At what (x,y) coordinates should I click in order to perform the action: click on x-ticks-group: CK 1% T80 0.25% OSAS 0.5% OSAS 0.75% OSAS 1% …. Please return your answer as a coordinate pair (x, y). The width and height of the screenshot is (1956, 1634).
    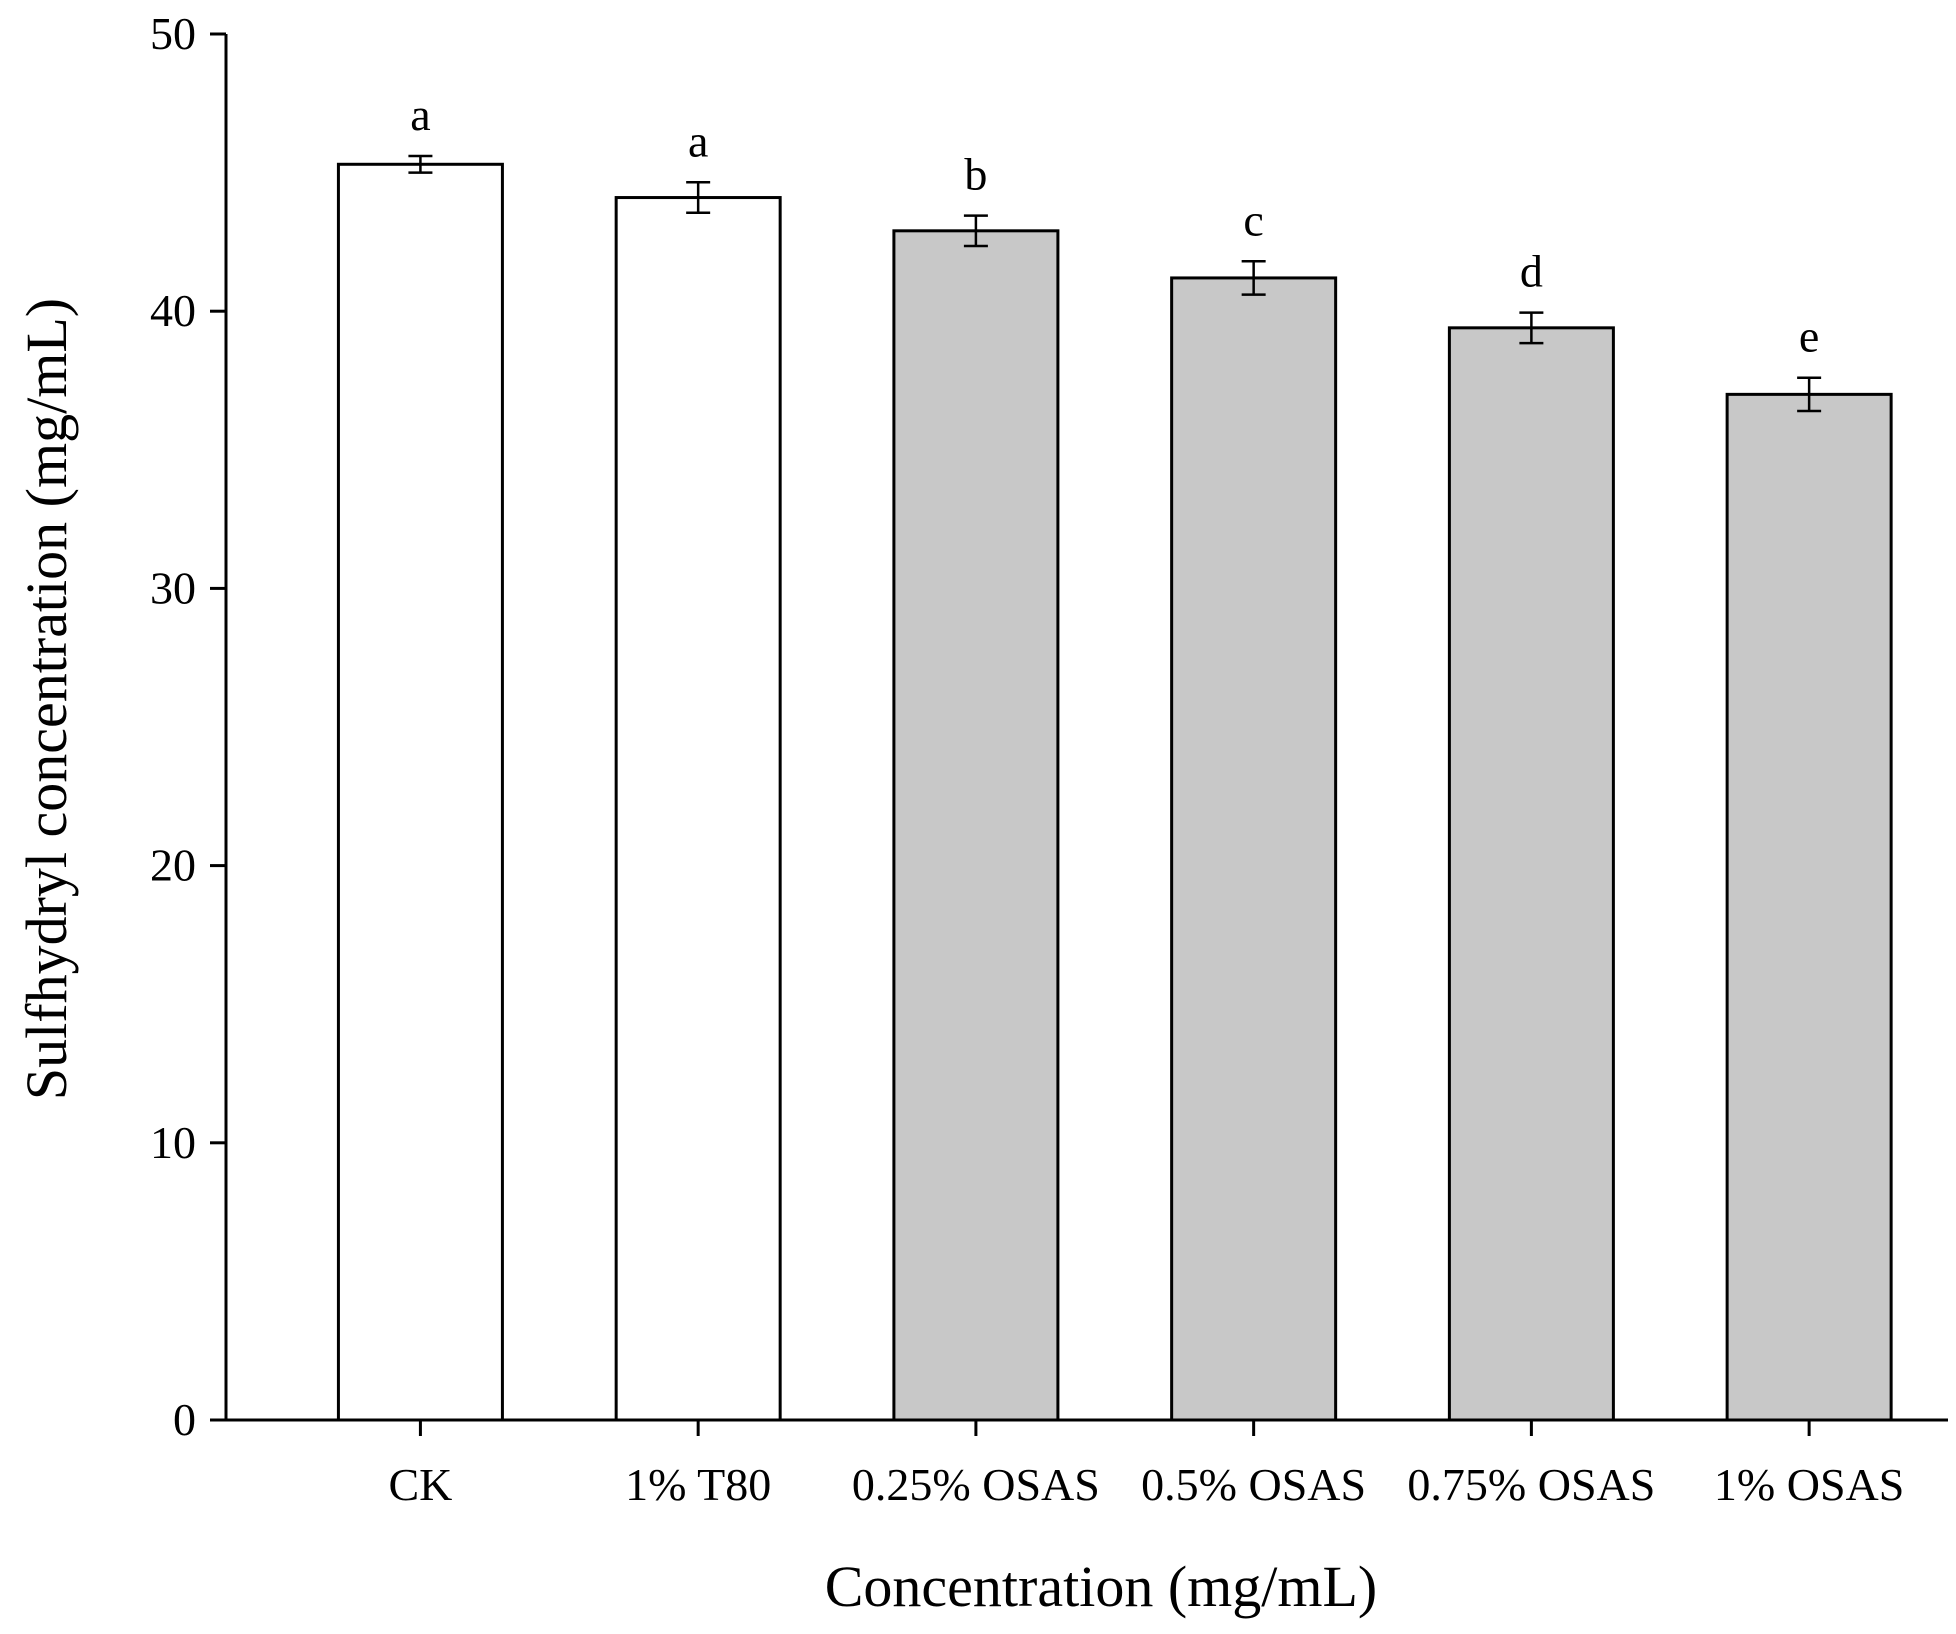
    Looking at the image, I should click on (1146, 1465).